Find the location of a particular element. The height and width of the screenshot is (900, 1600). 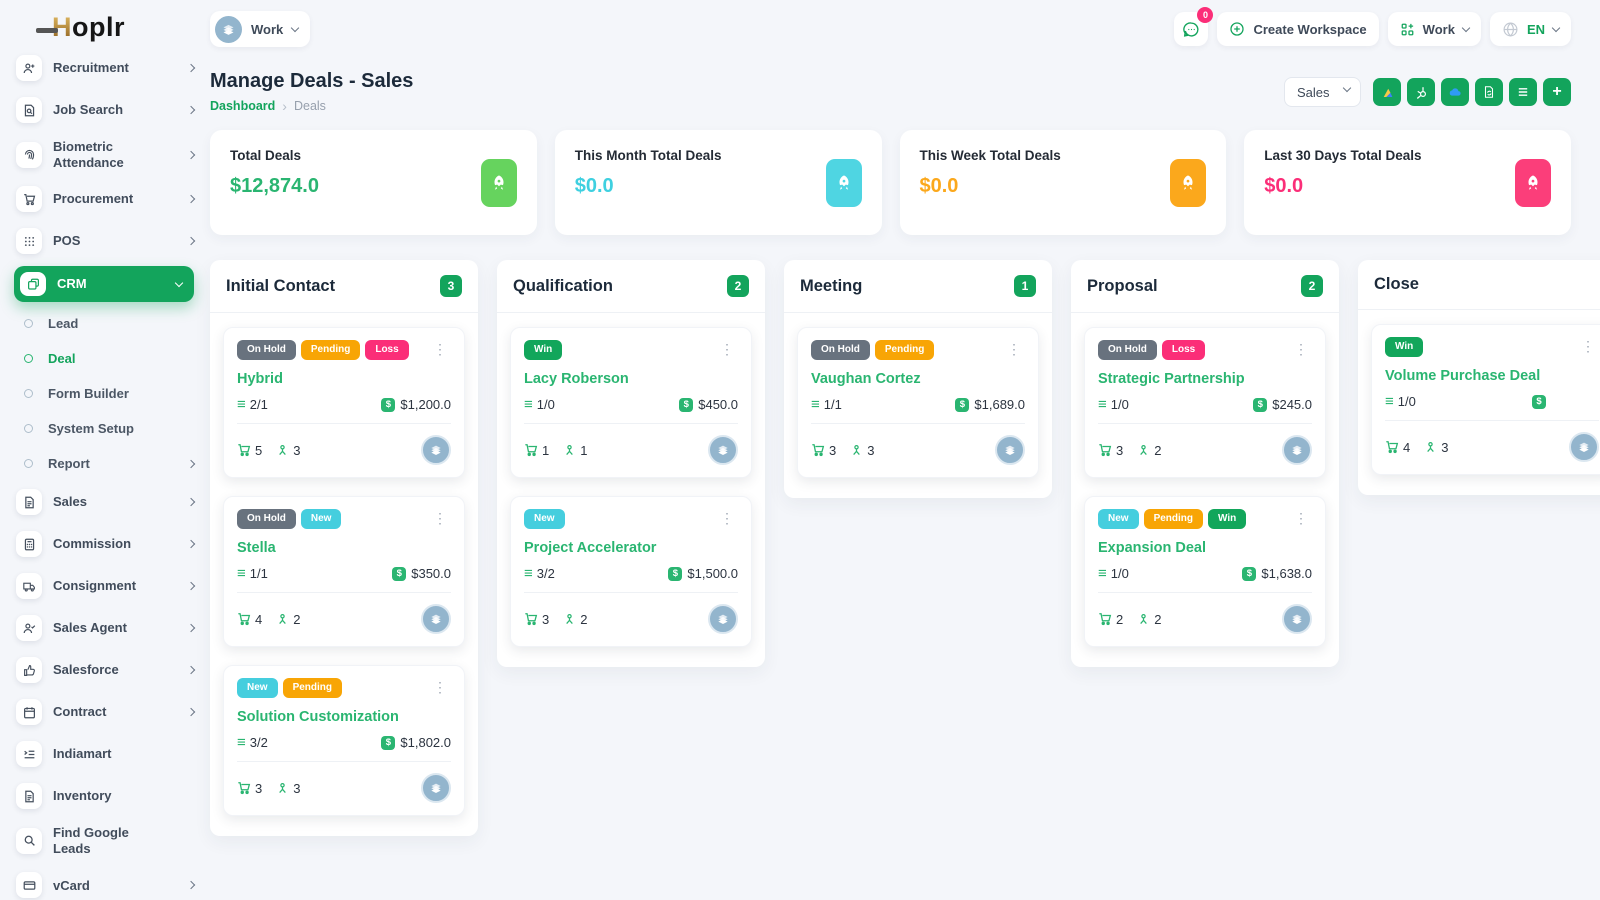

sidebar-item-sales-agent: Sales Agent is located at coordinates (104, 628).